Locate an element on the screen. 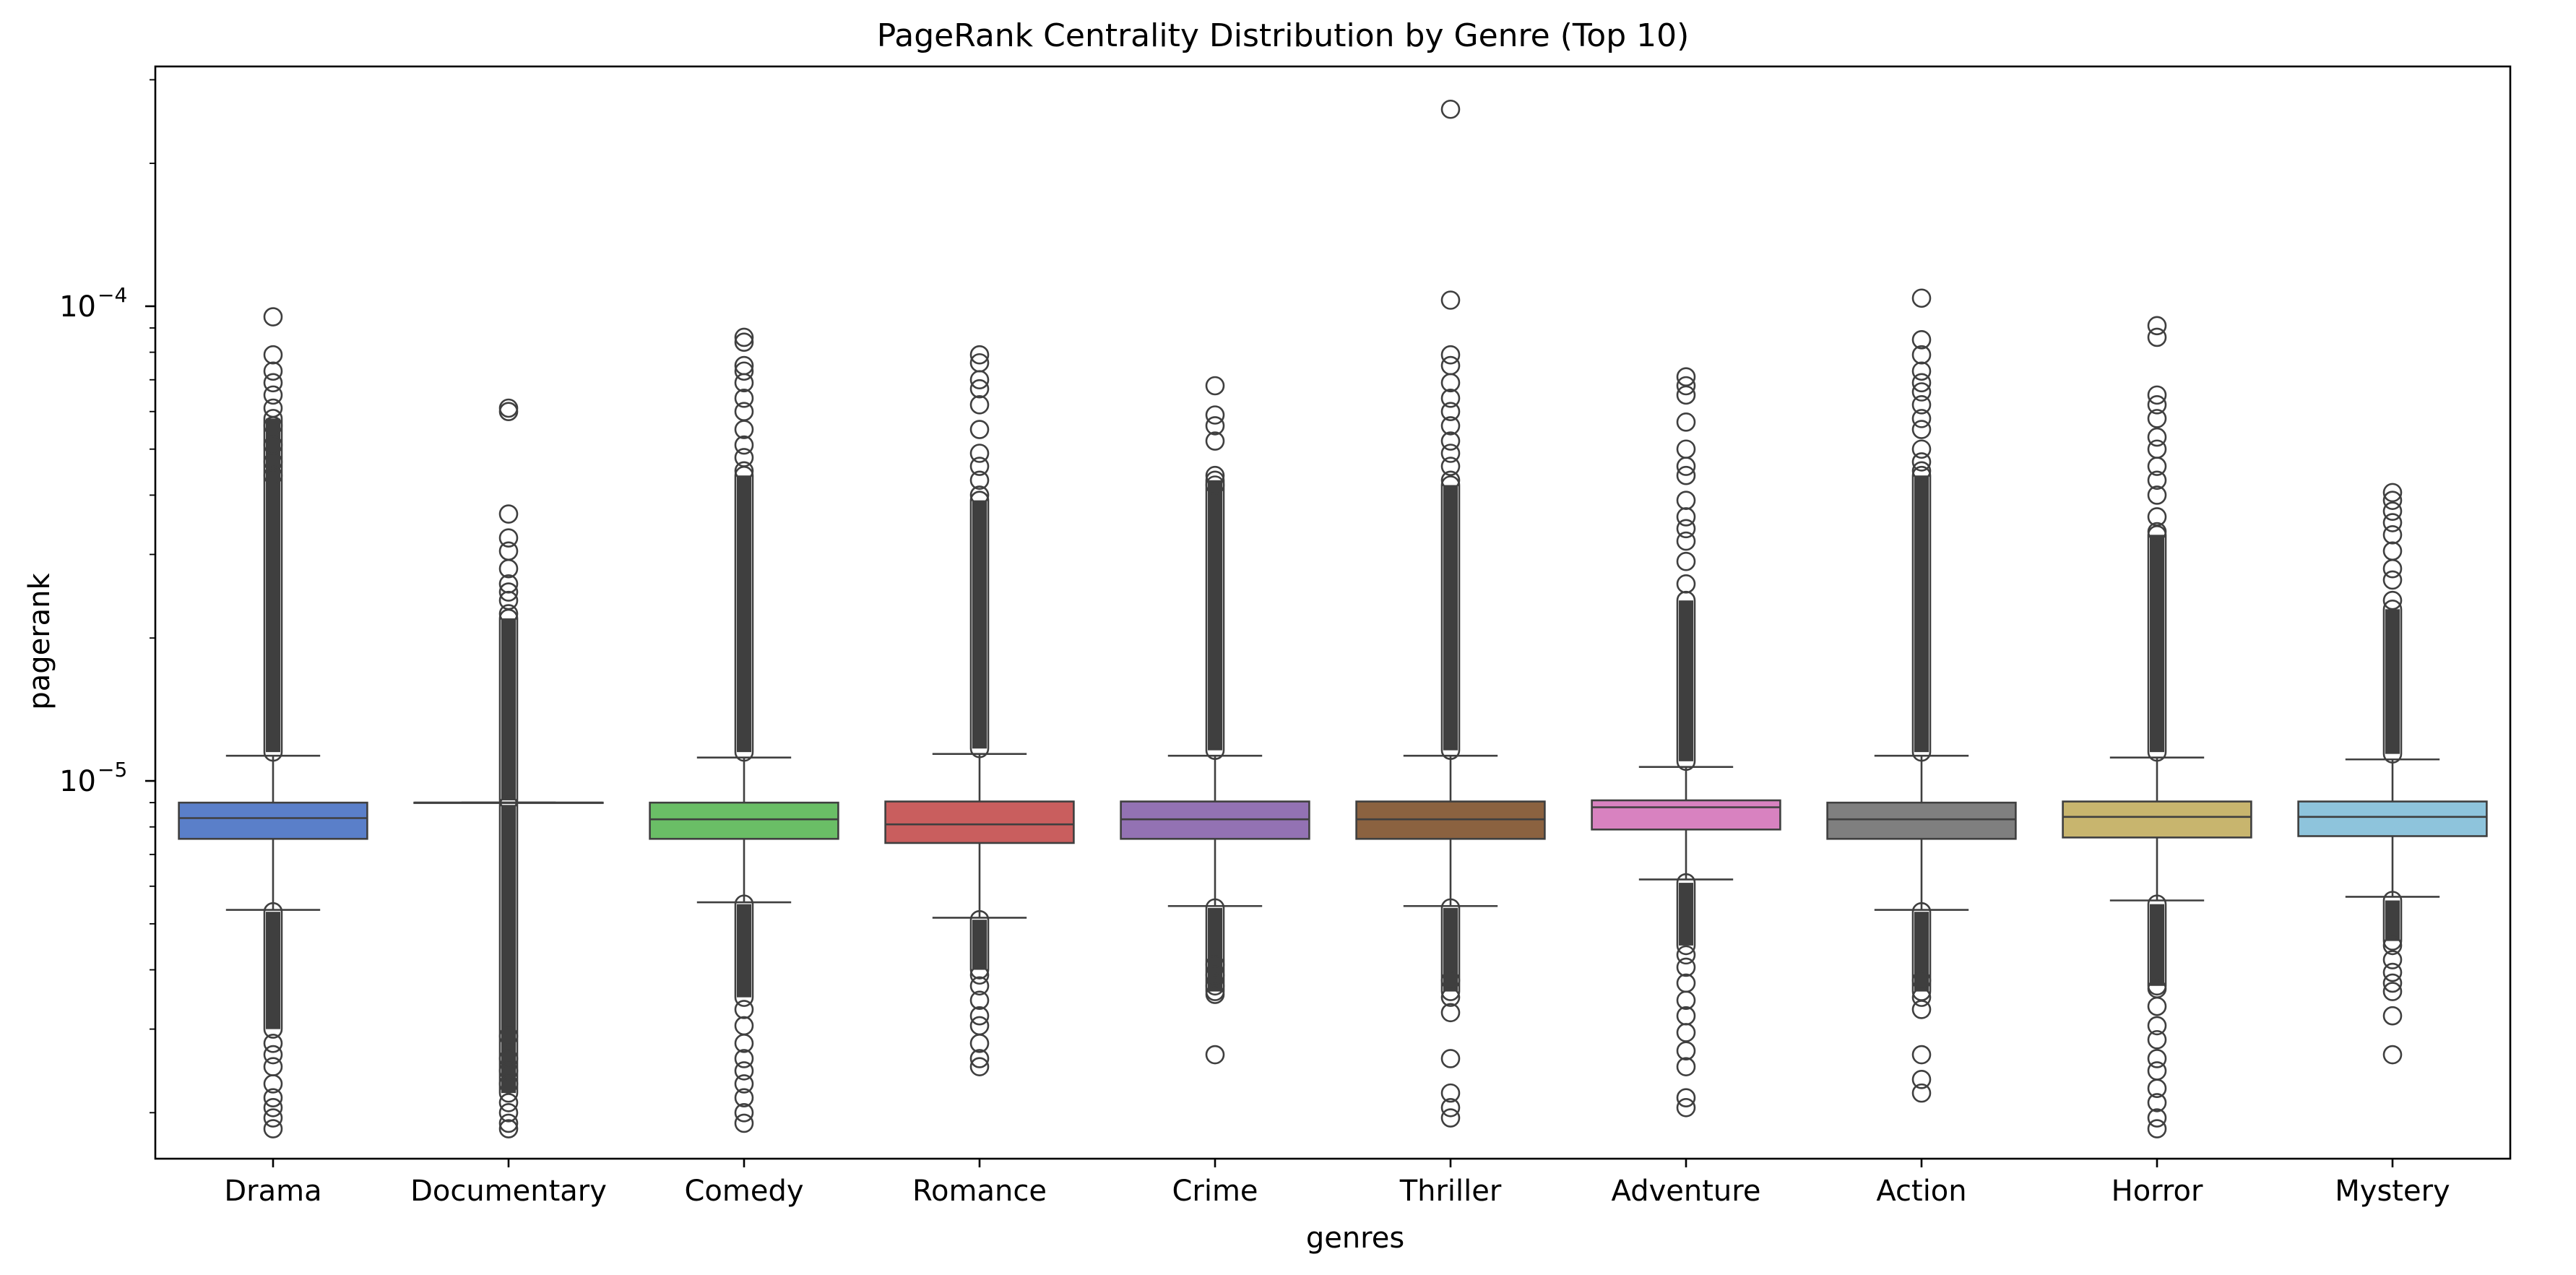 This screenshot has width=2576, height=1275. x-tick-label: Documentary is located at coordinates (509, 1191).